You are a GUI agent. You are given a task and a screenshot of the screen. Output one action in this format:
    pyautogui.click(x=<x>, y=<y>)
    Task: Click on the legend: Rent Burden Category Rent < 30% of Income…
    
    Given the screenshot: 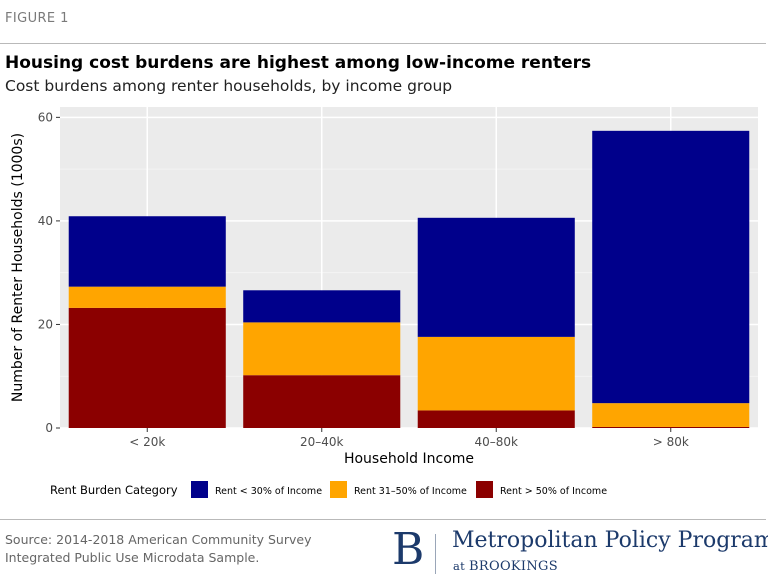 What is the action you would take?
    pyautogui.click(x=328, y=489)
    